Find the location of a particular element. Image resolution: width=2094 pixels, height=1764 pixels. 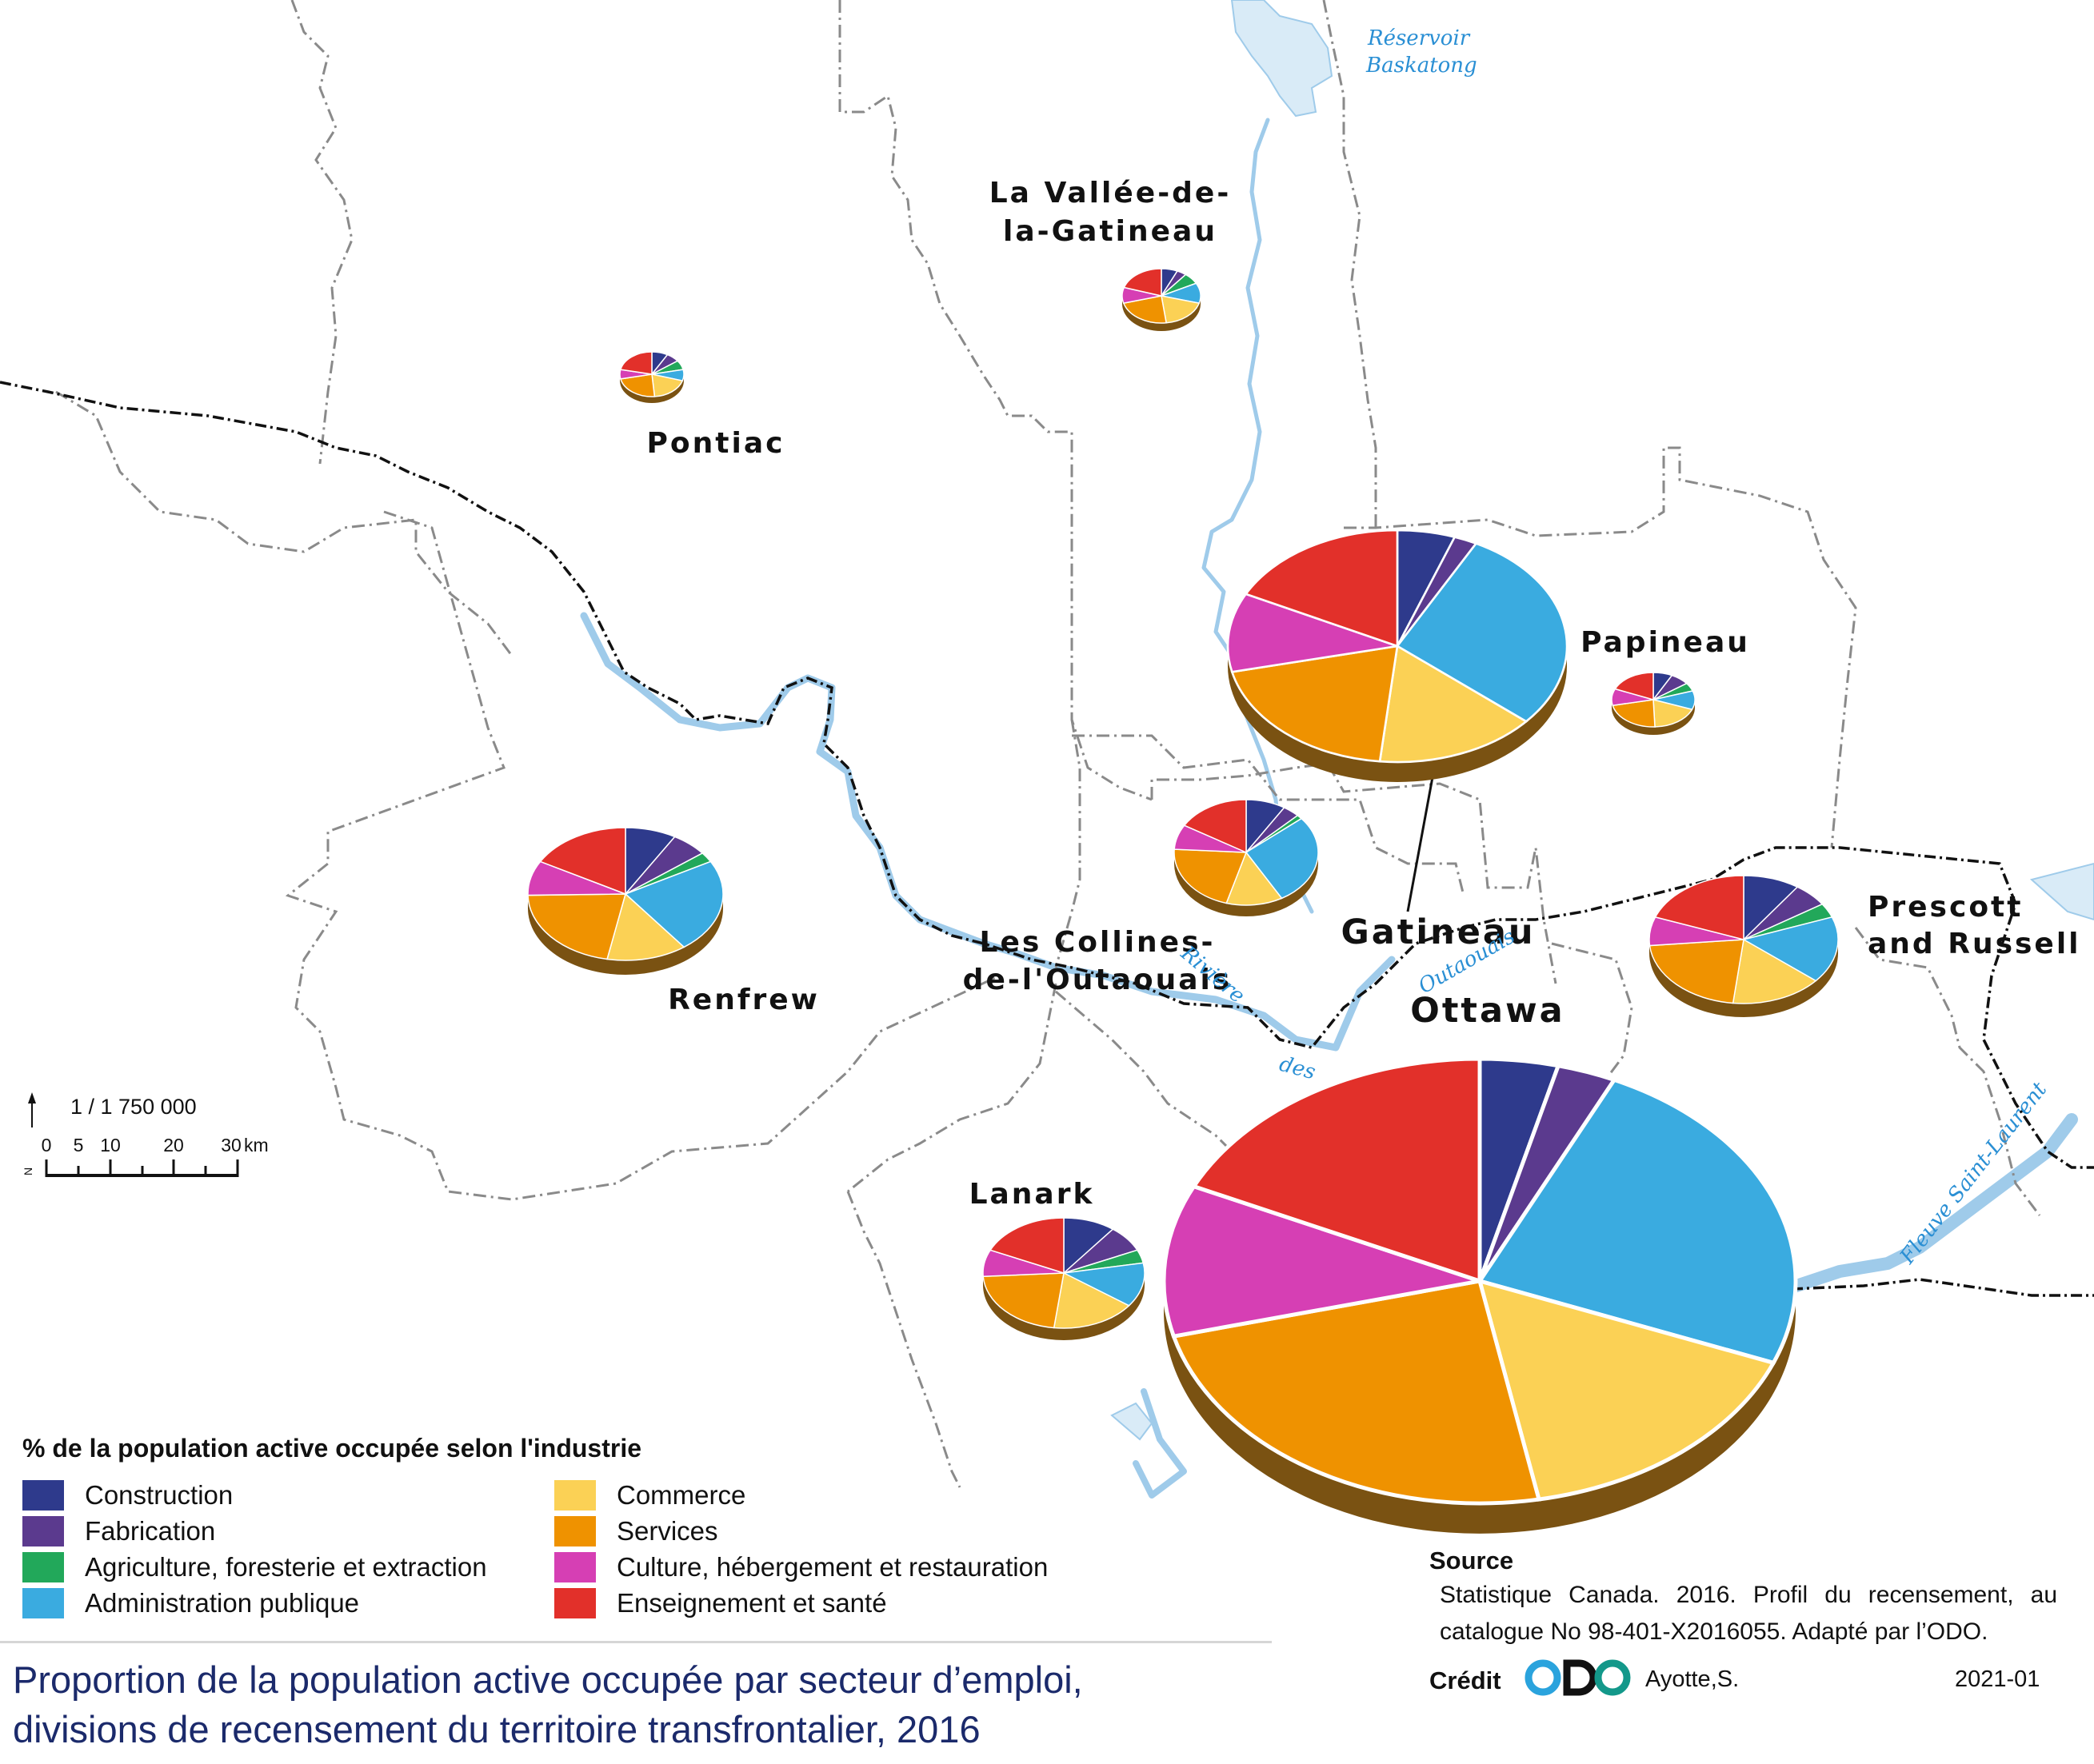

lake-ottawa-south is located at coordinates (1132, 1422).